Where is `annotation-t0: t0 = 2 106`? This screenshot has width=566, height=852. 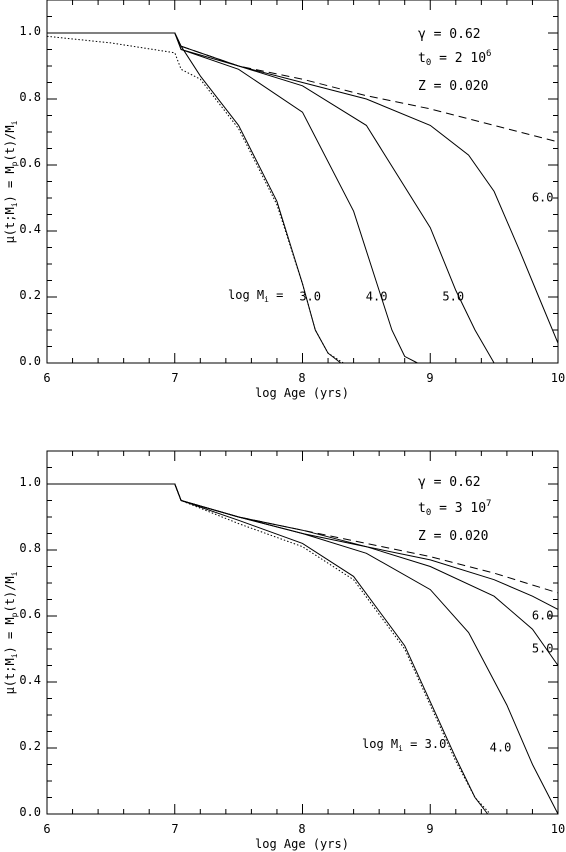 annotation-t0: t0 = 2 106 is located at coordinates (454, 58).